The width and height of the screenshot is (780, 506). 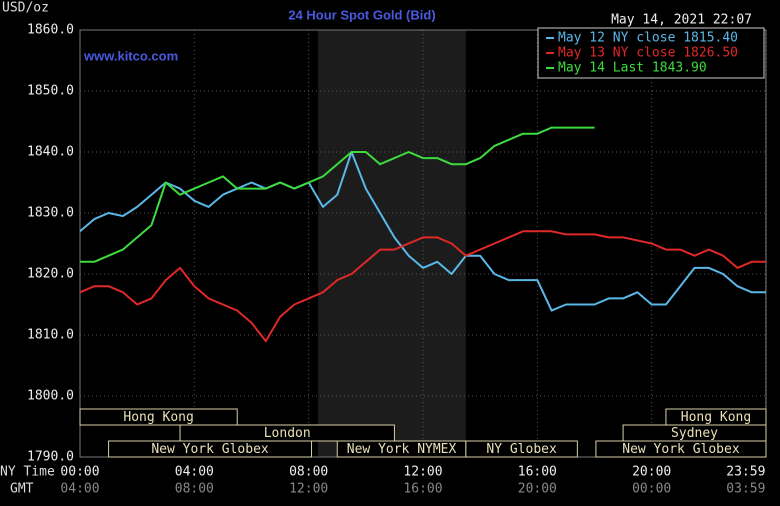 What do you see at coordinates (651, 489) in the screenshot?
I see `gmt-tick-label: 00:00` at bounding box center [651, 489].